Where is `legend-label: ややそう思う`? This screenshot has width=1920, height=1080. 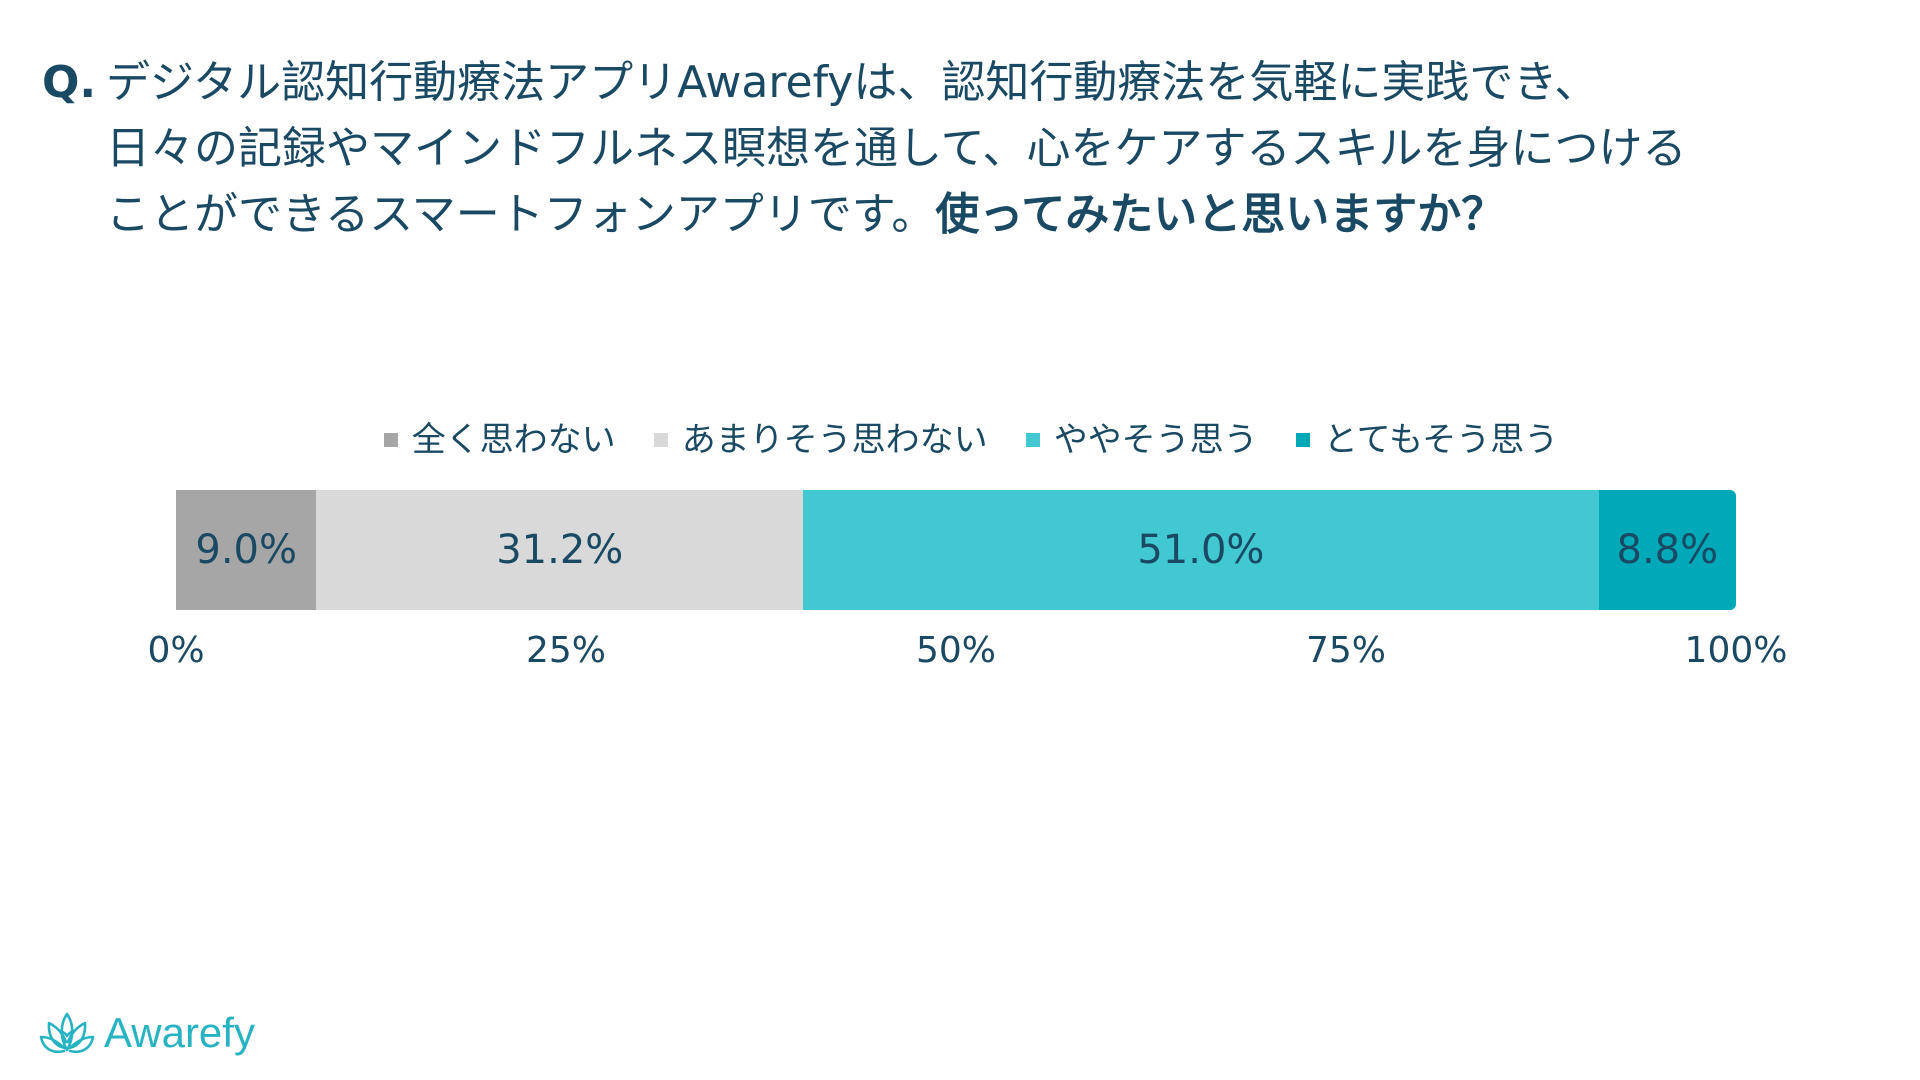 legend-label: ややそう思う is located at coordinates (1155, 440).